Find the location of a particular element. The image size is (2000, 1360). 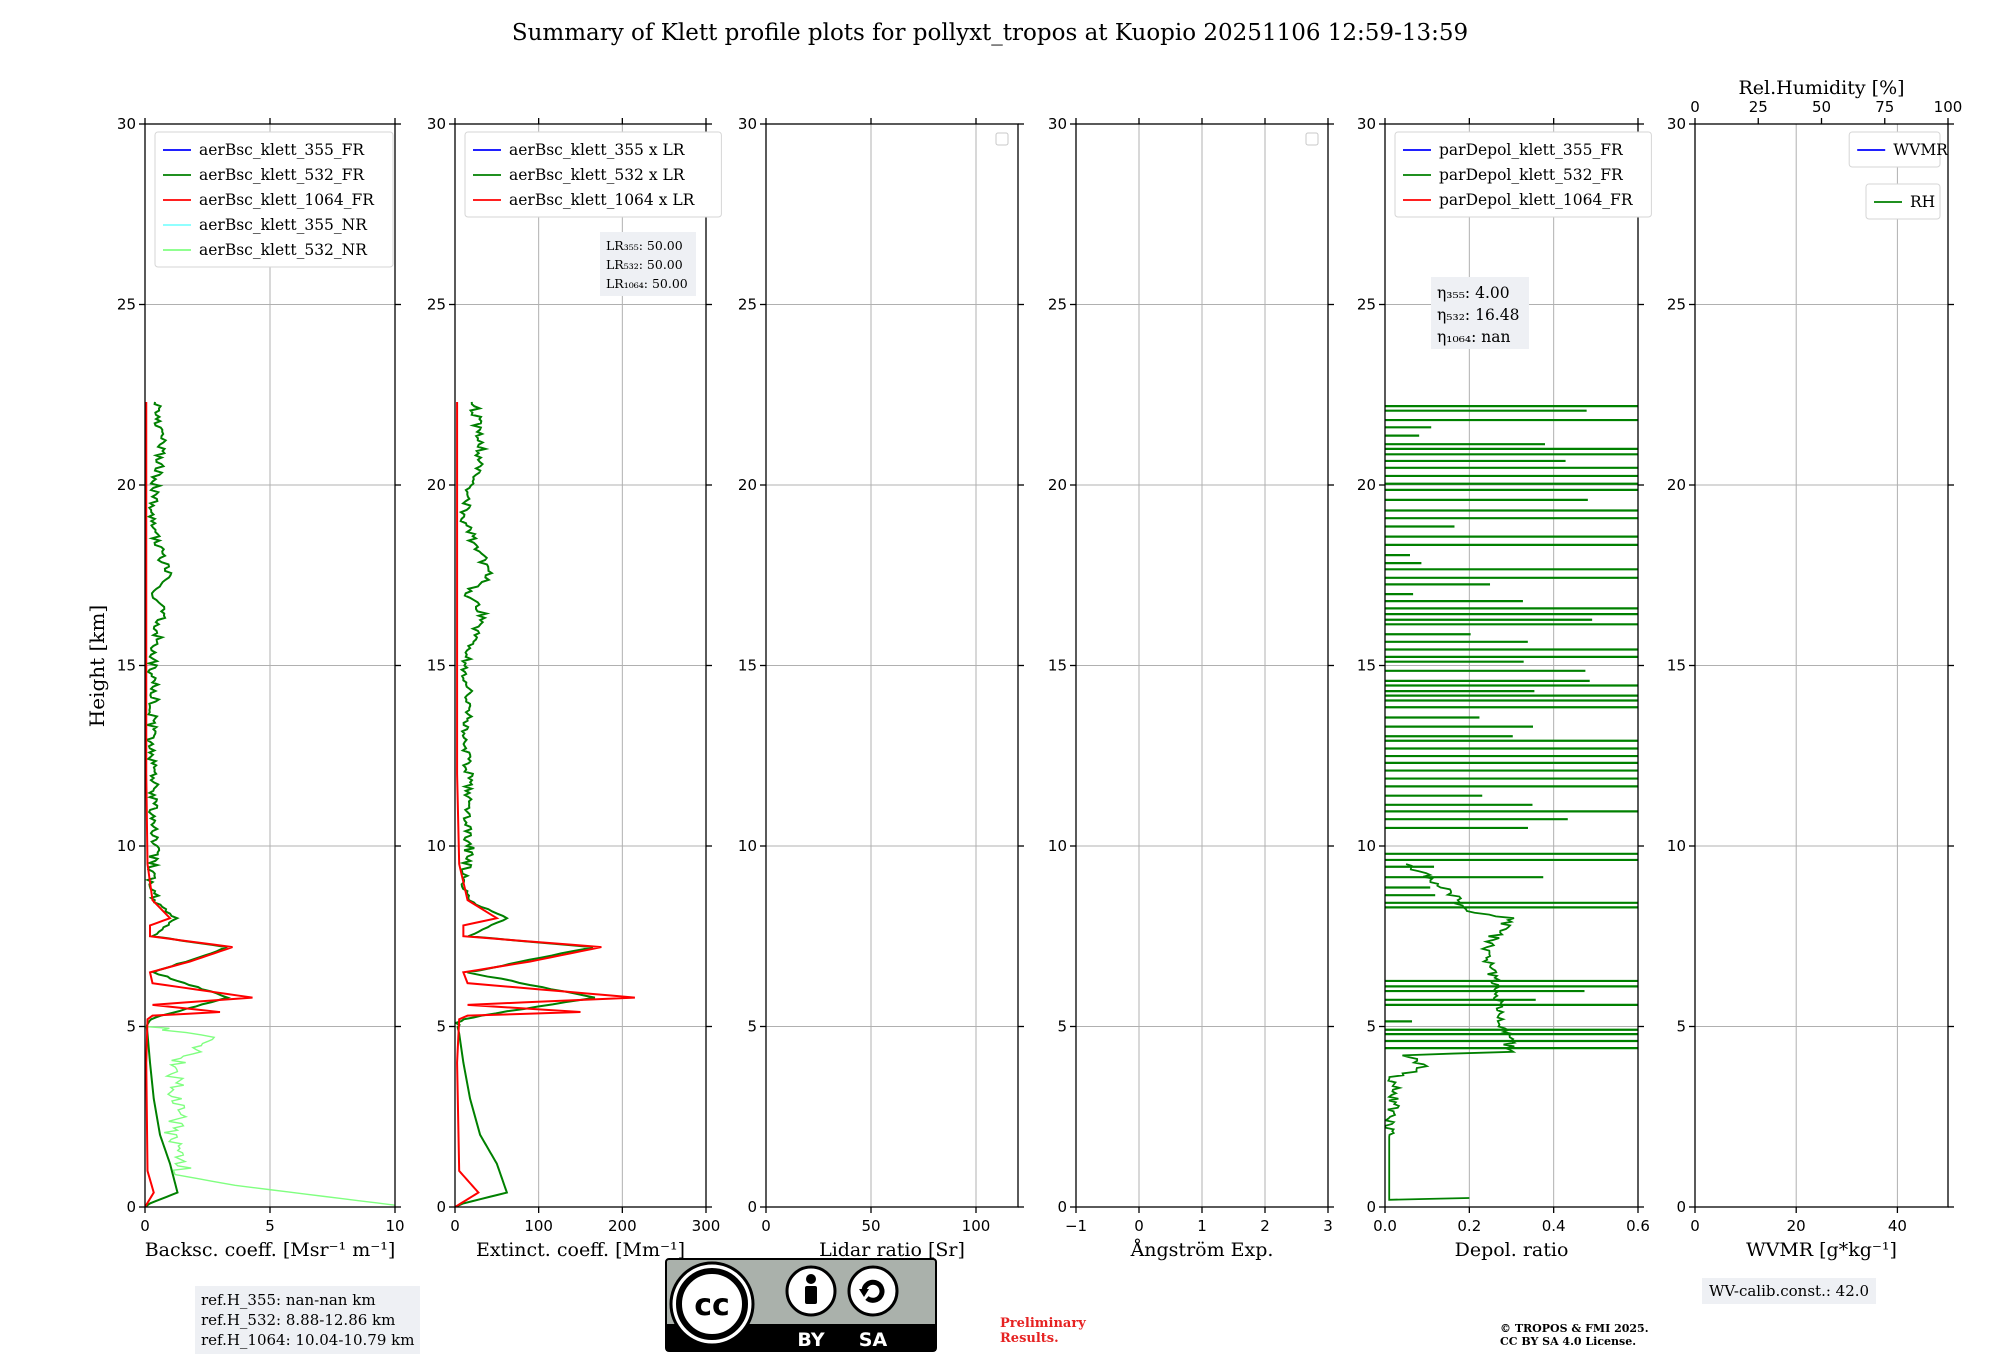

x-axis-label: Extinct. coeff. [Mm⁻¹] is located at coordinates (580, 1250).